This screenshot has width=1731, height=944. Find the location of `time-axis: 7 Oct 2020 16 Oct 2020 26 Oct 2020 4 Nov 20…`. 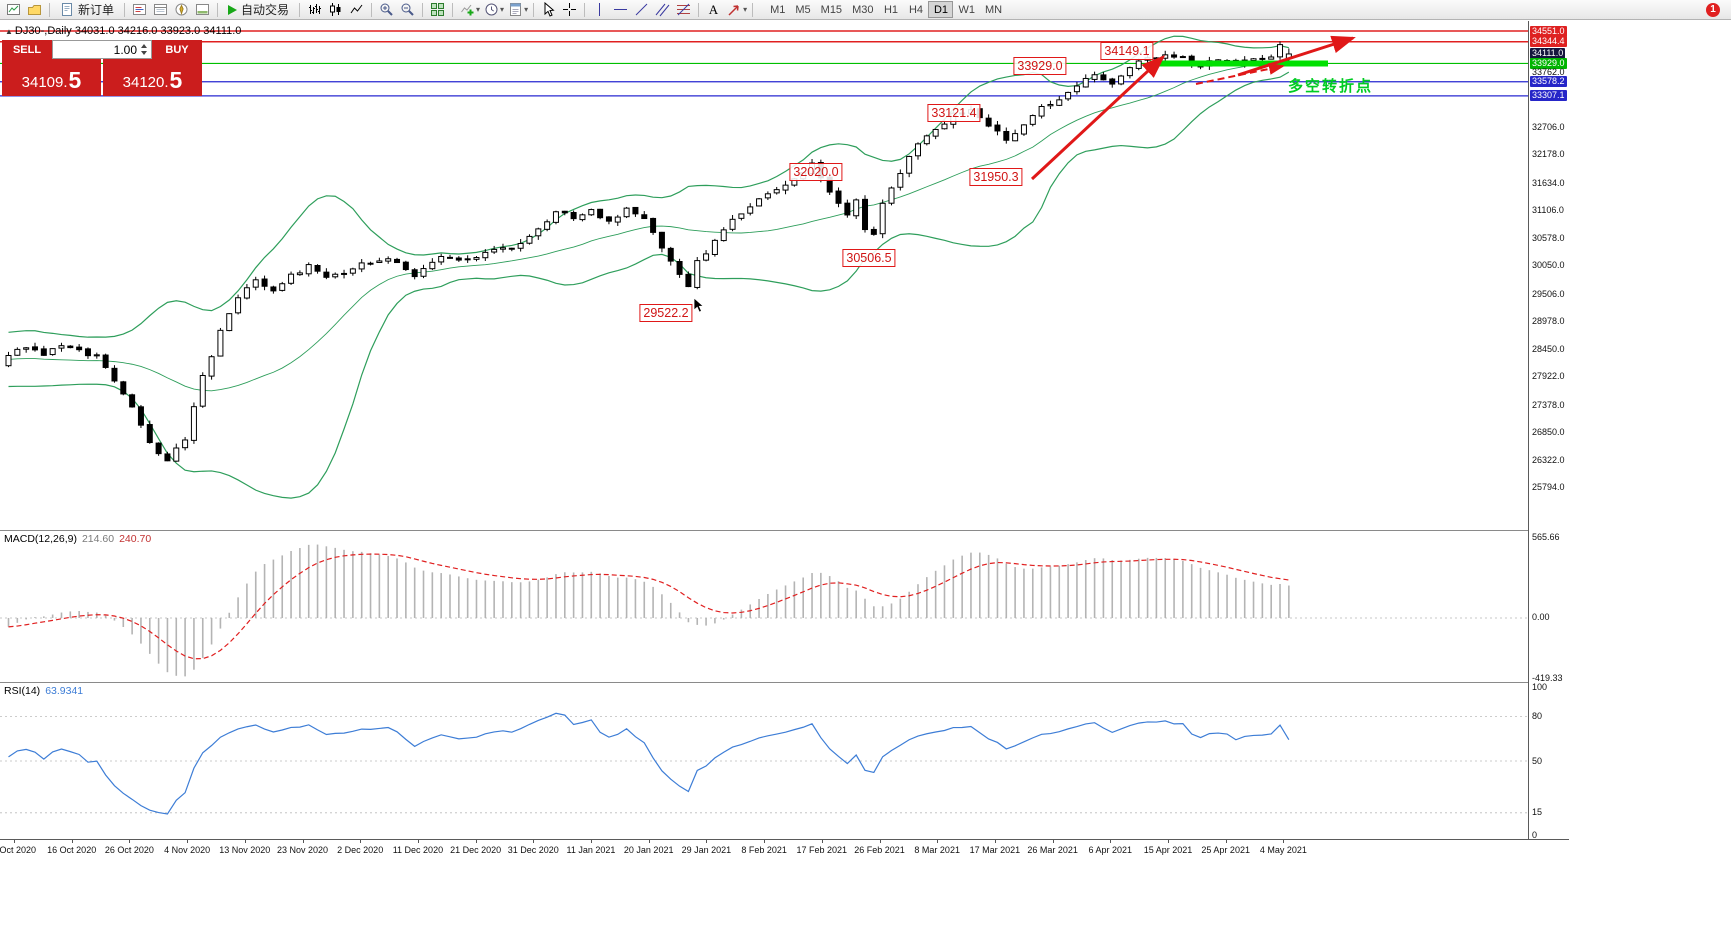

time-axis: 7 Oct 2020 16 Oct 2020 26 Oct 2020 4 Nov 20… is located at coordinates (784, 848).